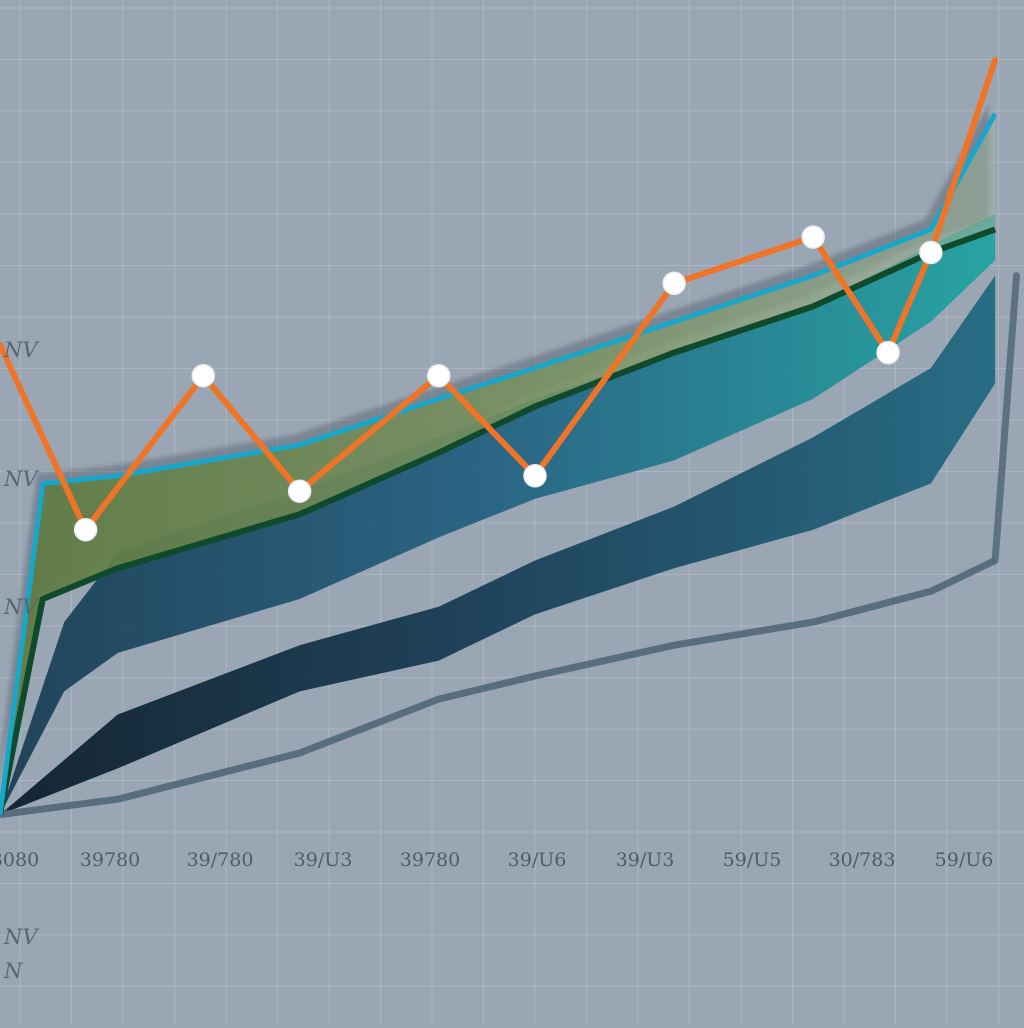  What do you see at coordinates (537, 860) in the screenshot?
I see `x-tick-label: 39/U6` at bounding box center [537, 860].